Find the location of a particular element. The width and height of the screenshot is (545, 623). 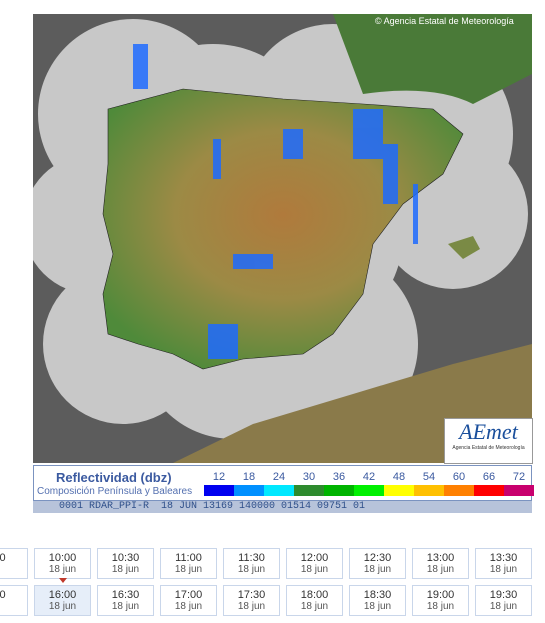

time: 10:00 is located at coordinates (62, 558).